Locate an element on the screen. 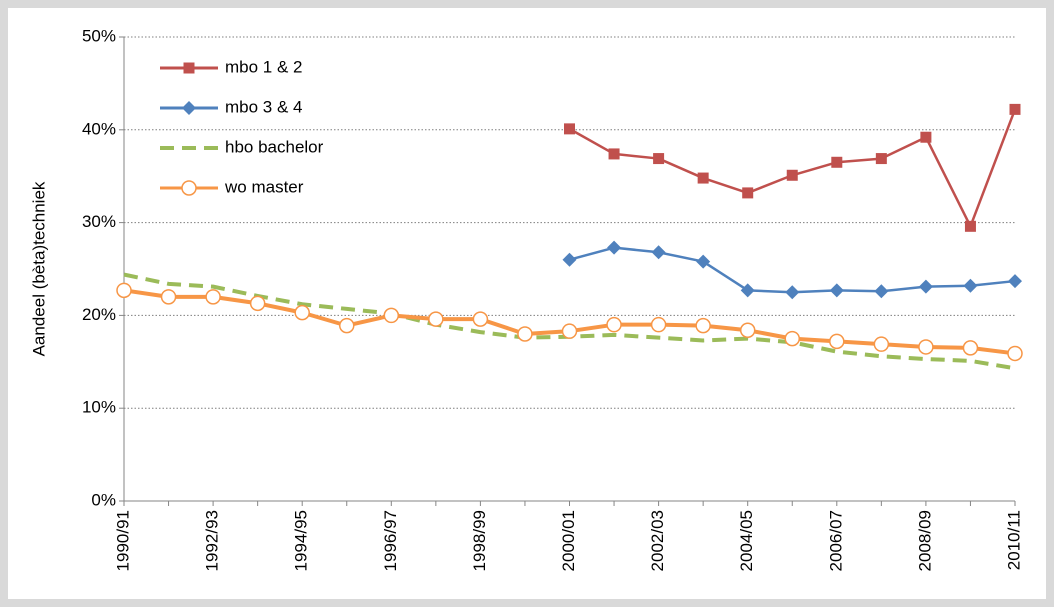  x-tick-label: 1996/97 is located at coordinates (390, 540).